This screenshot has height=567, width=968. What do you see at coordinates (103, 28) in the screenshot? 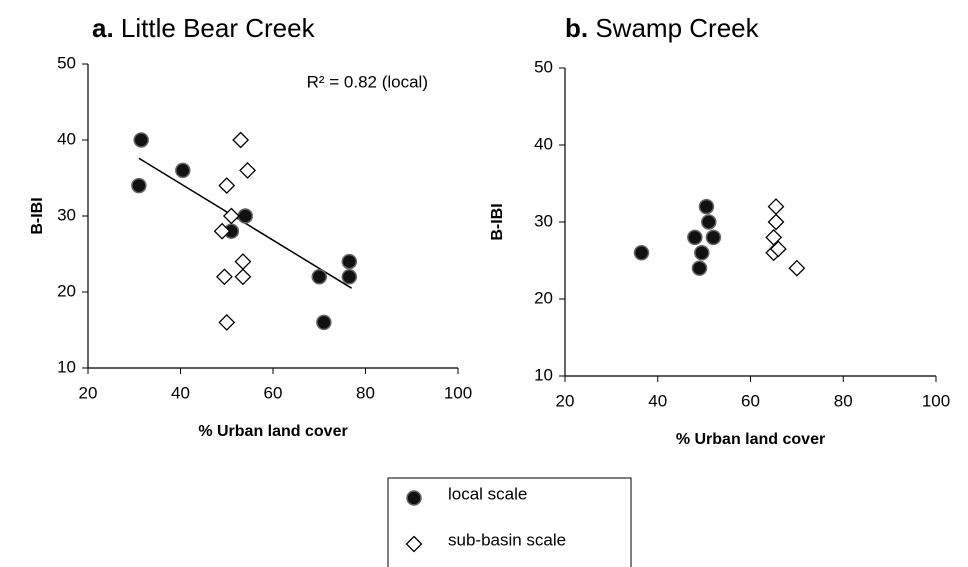
I see `panel-label: a.` at bounding box center [103, 28].